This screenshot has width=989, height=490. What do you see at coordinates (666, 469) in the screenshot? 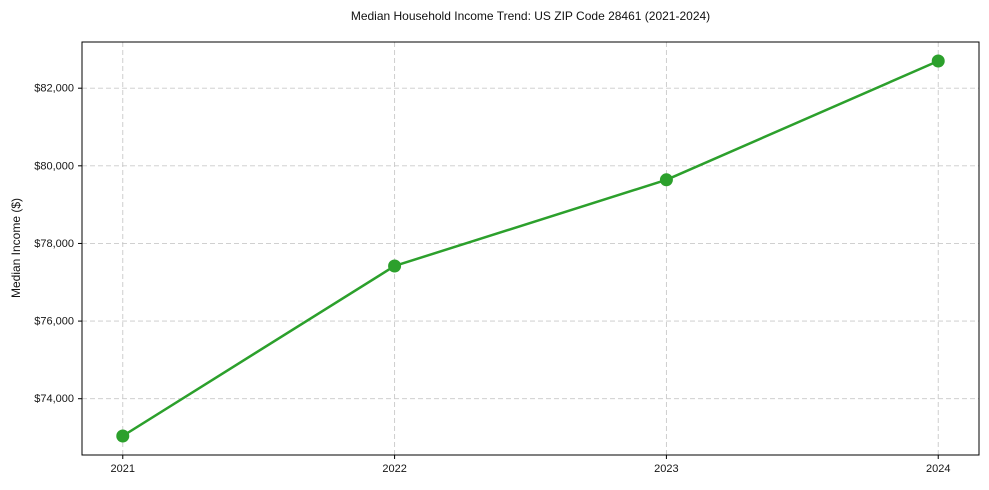
I see `x-tick-label: 2023` at bounding box center [666, 469].